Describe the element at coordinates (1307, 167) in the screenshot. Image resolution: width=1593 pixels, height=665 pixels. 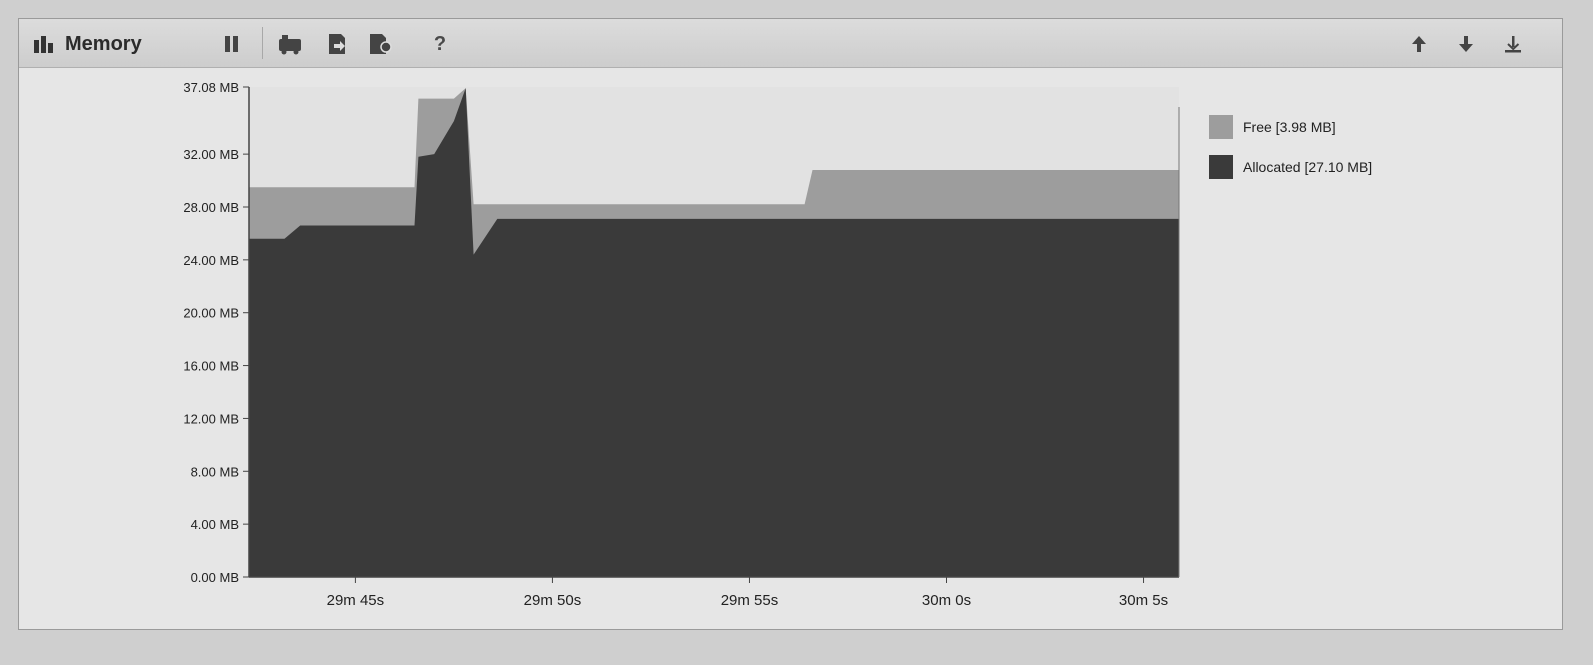
I see `legend-label: Allocated [27.10 MB]` at that location.